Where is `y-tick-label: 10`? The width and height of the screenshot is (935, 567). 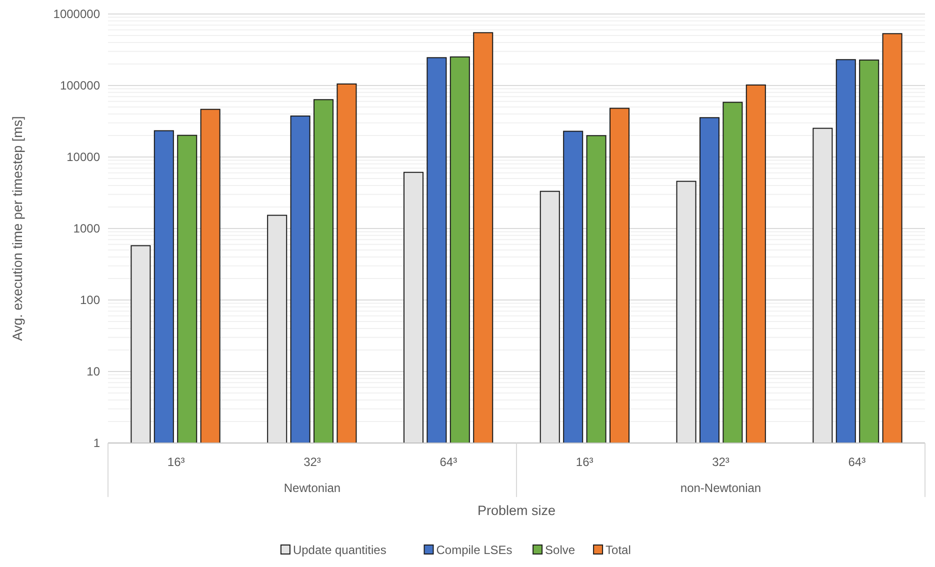
y-tick-label: 10 is located at coordinates (93, 371).